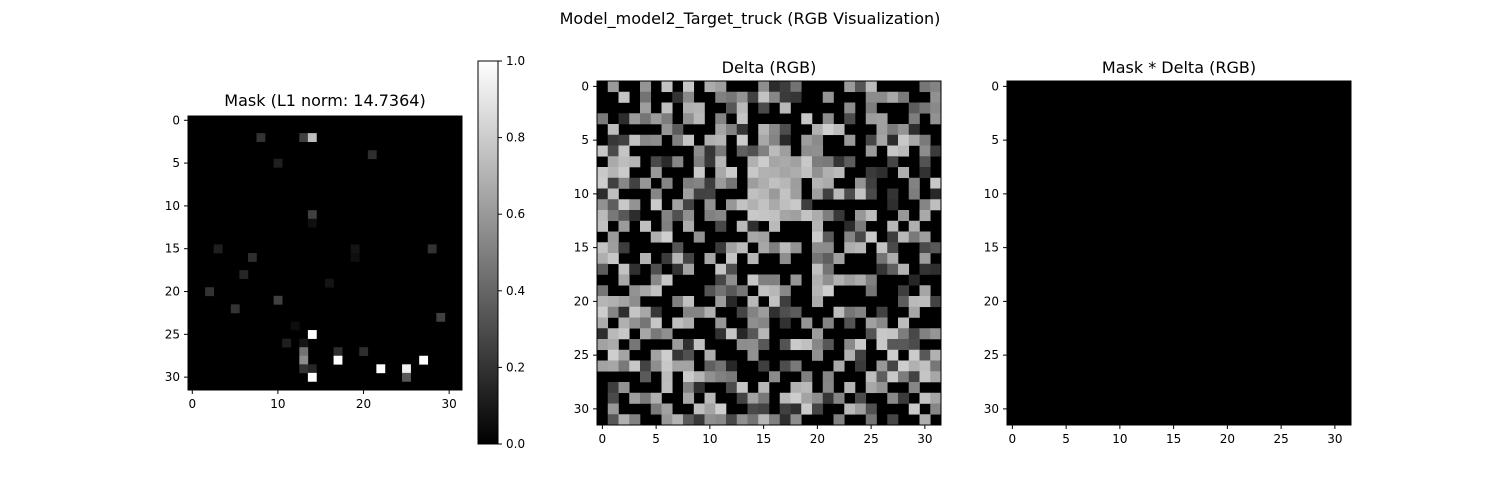 The width and height of the screenshot is (1500, 500). I want to click on colorbar-ticks: 0.0 0.2 0.4 0.6 0.8 1.0, so click(511, 252).